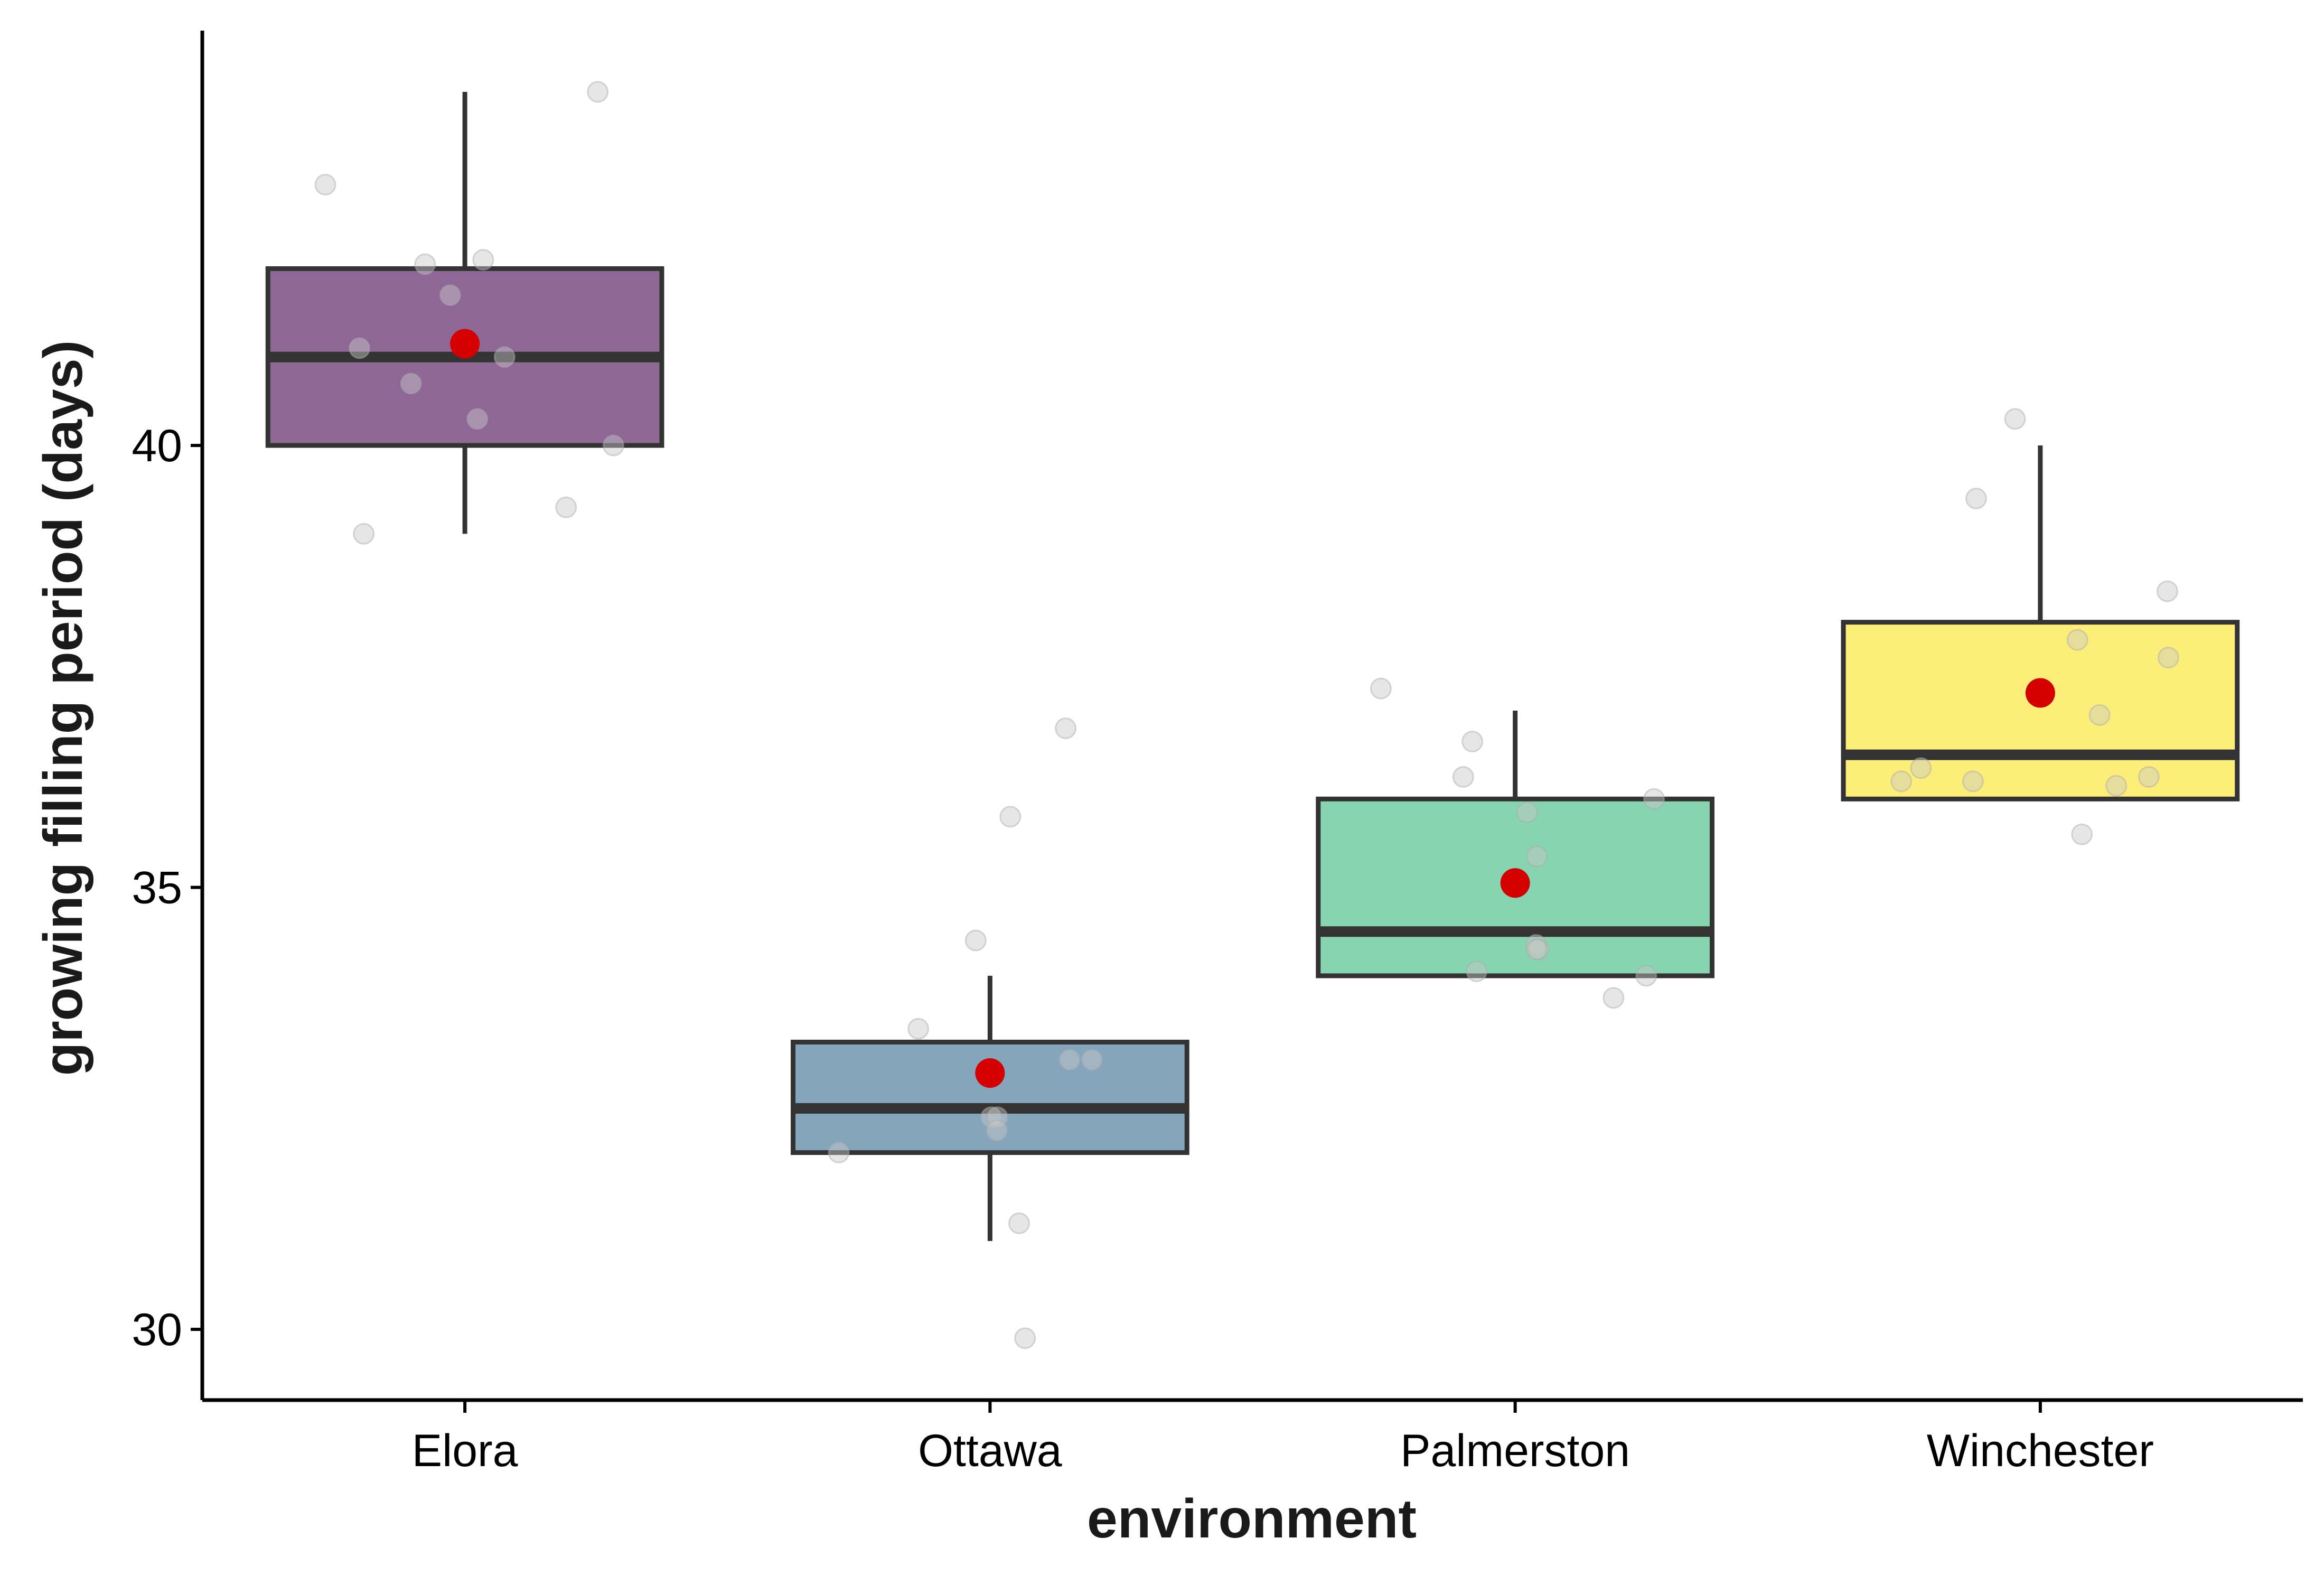  Describe the element at coordinates (990, 1450) in the screenshot. I see `x-tick-label: Ottawa` at that location.